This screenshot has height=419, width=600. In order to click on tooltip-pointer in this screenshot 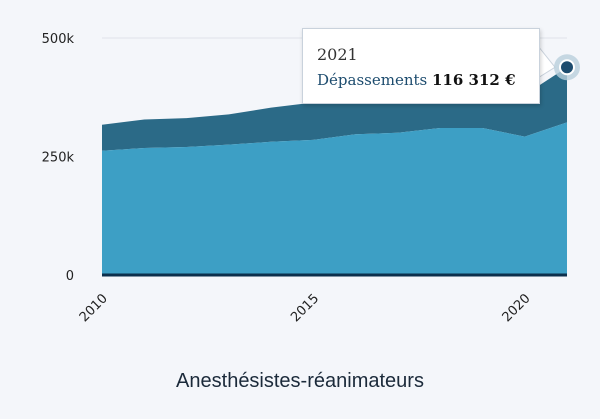, I will do `click(547, 62)`.